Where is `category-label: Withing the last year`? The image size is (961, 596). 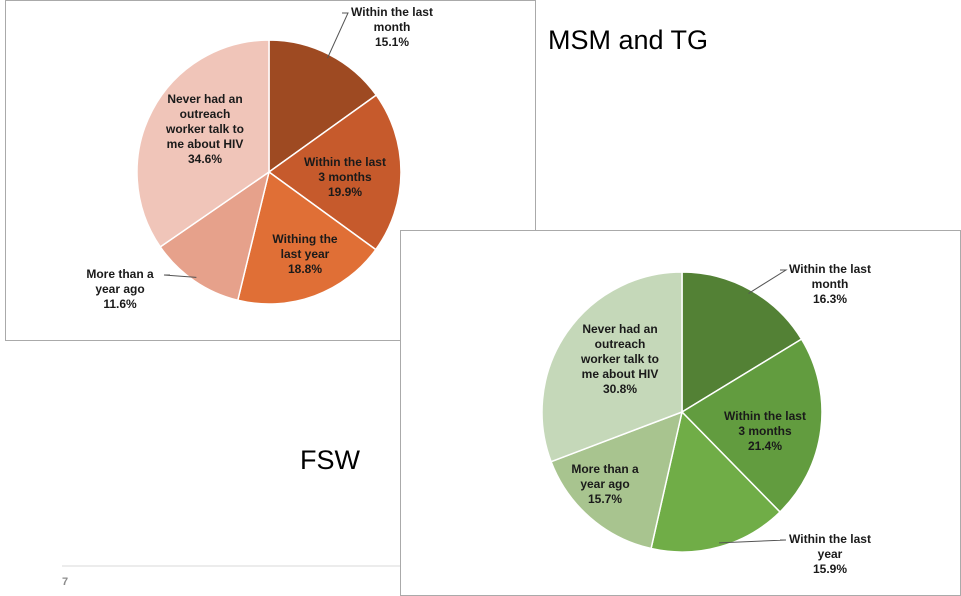 category-label: Withing the last year is located at coordinates (305, 246).